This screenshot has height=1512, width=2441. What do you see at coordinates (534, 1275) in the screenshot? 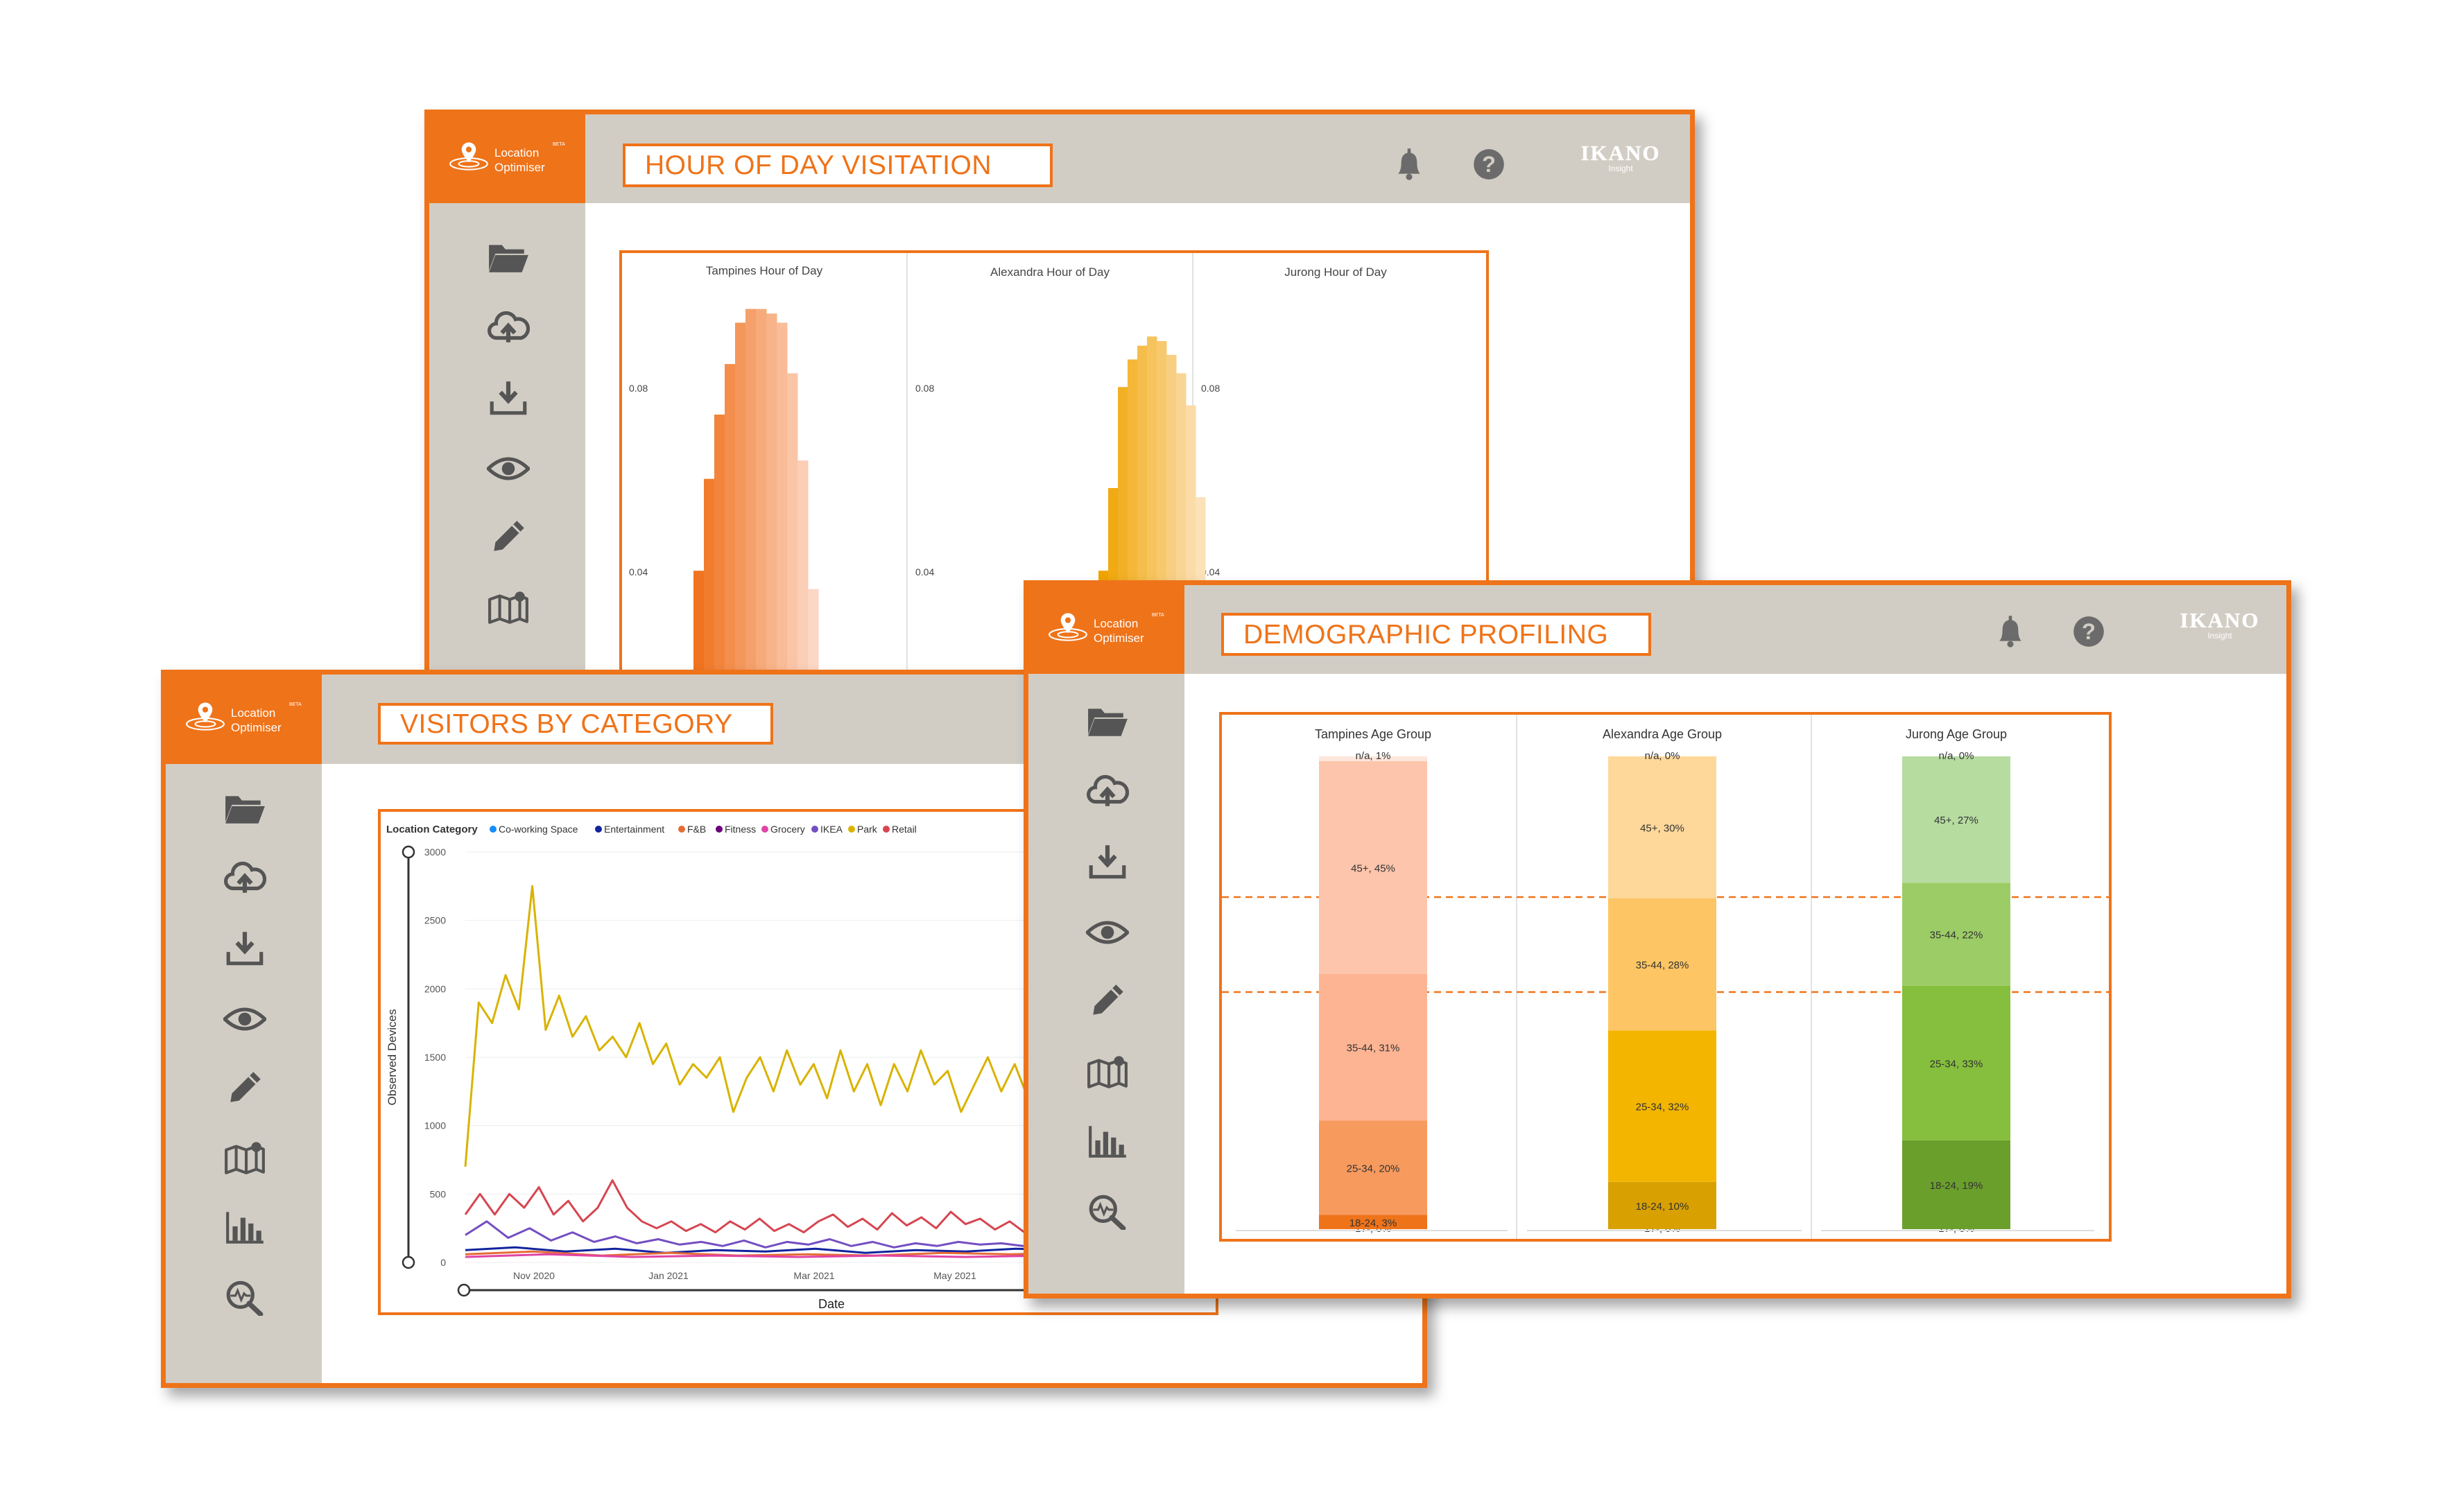
I see `x-tick-label: Nov 2020` at bounding box center [534, 1275].